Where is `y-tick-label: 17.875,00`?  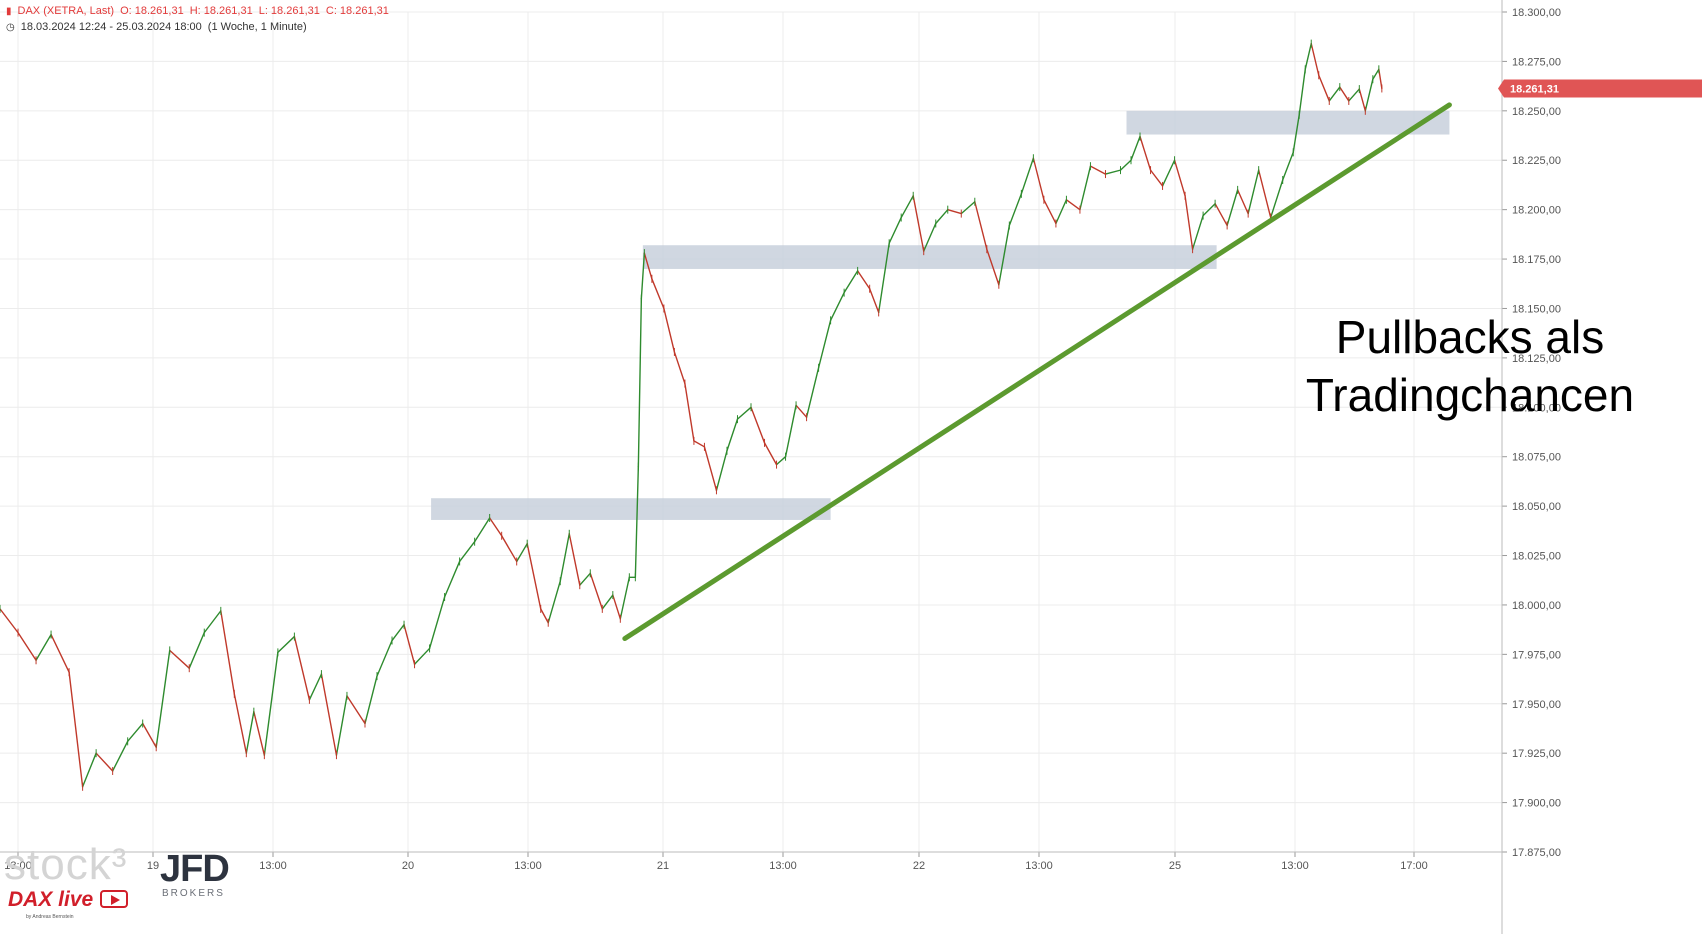 y-tick-label: 17.875,00 is located at coordinates (1536, 853).